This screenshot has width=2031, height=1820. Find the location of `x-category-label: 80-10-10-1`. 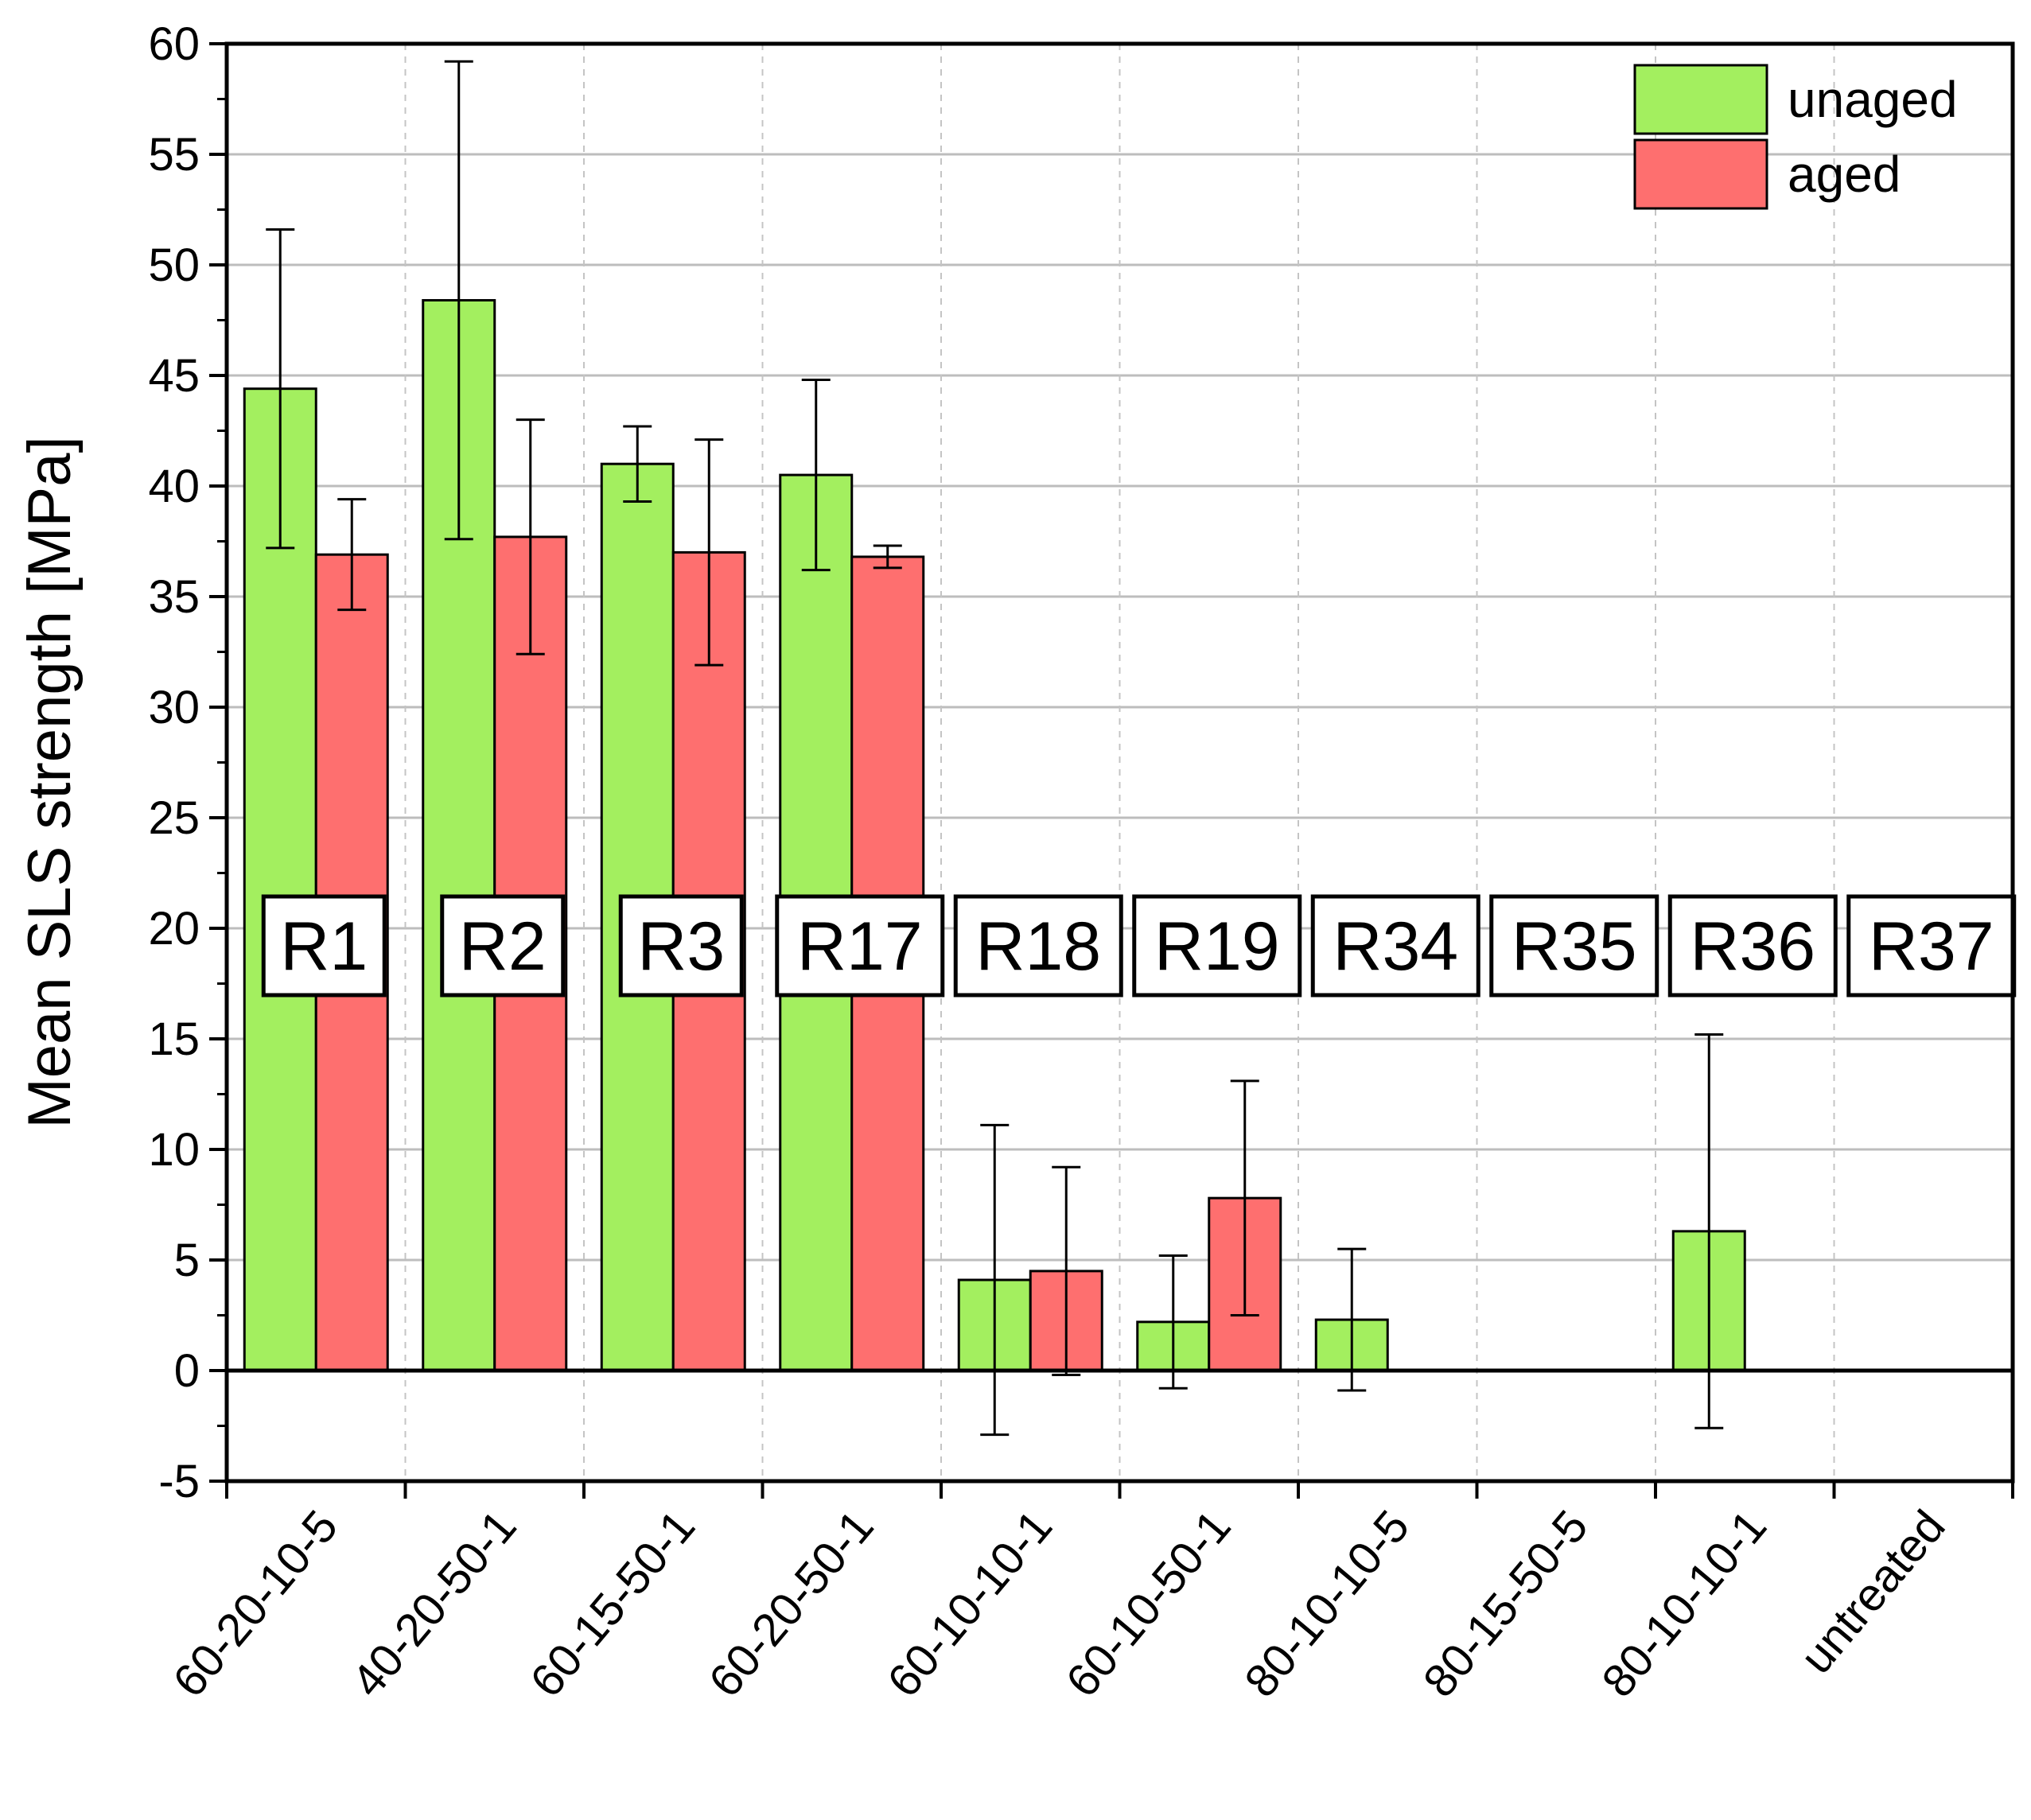

x-category-label: 80-10-10-1 is located at coordinates (1684, 1604).